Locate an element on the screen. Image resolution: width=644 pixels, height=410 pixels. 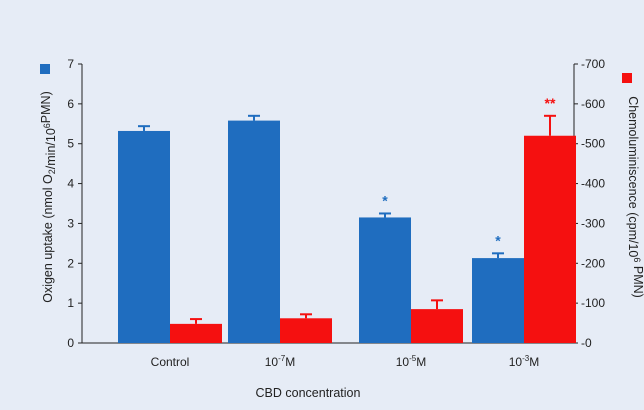
right-y-tick-label: -500 is located at coordinates (593, 144).